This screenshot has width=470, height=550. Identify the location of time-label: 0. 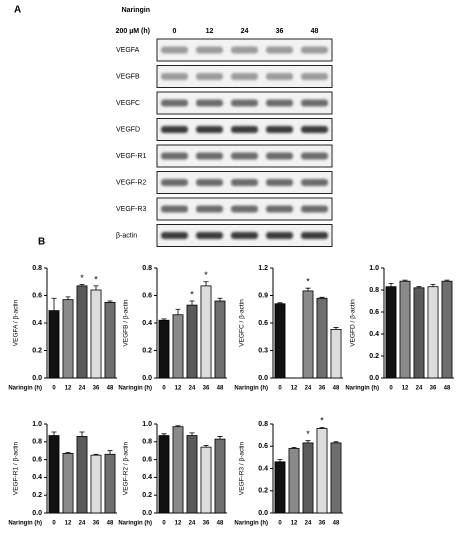
(175, 31).